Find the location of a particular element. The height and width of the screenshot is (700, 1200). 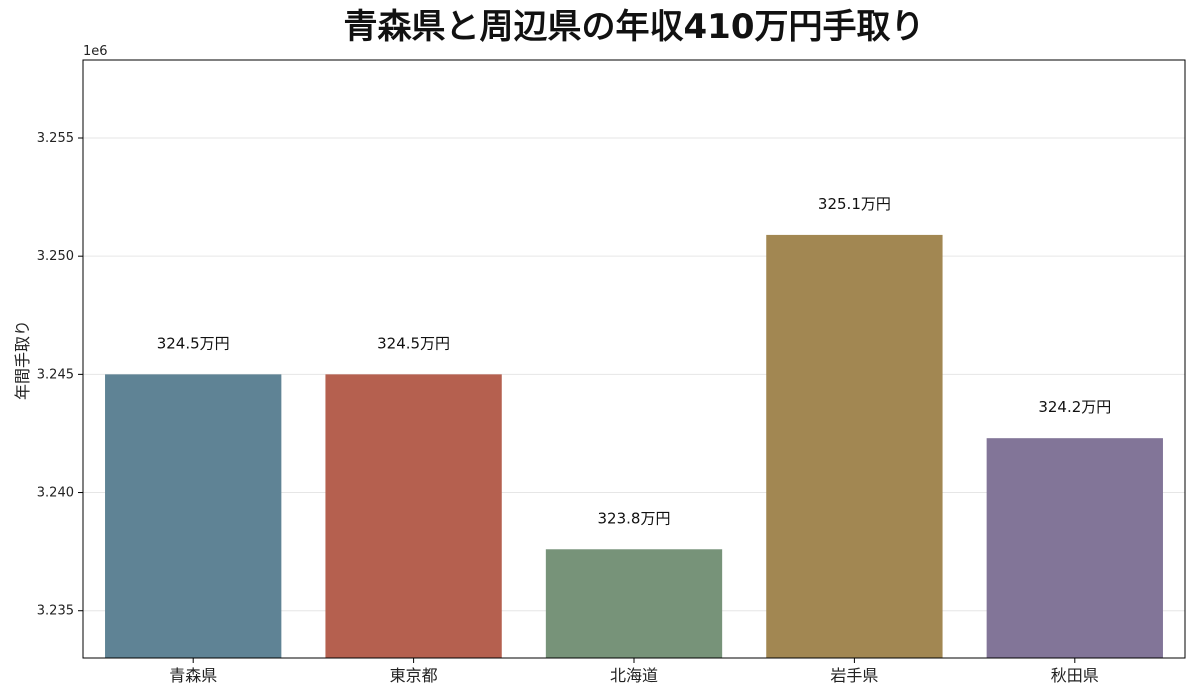

x-tick-label: 岩手県 is located at coordinates (854, 675).